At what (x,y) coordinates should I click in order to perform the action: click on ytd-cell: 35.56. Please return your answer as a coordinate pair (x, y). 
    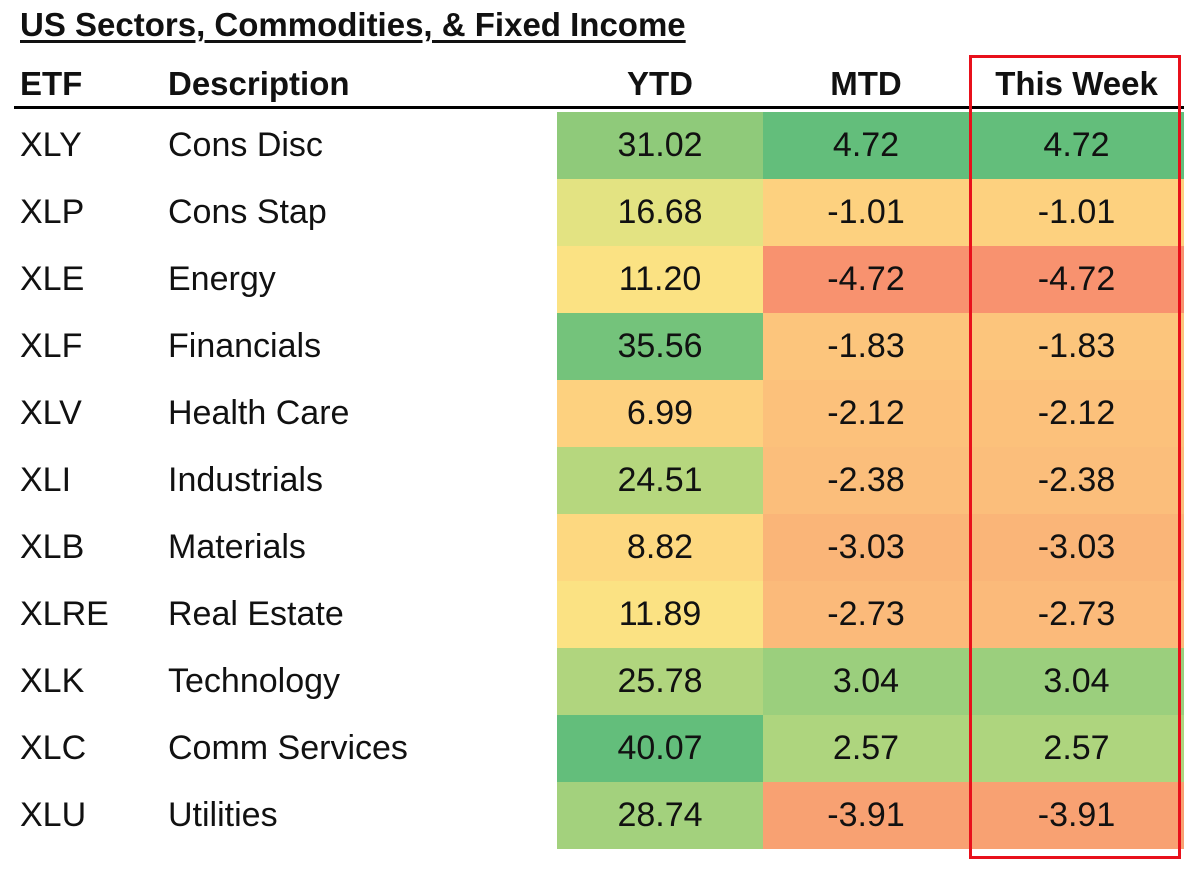
    Looking at the image, I should click on (660, 346).